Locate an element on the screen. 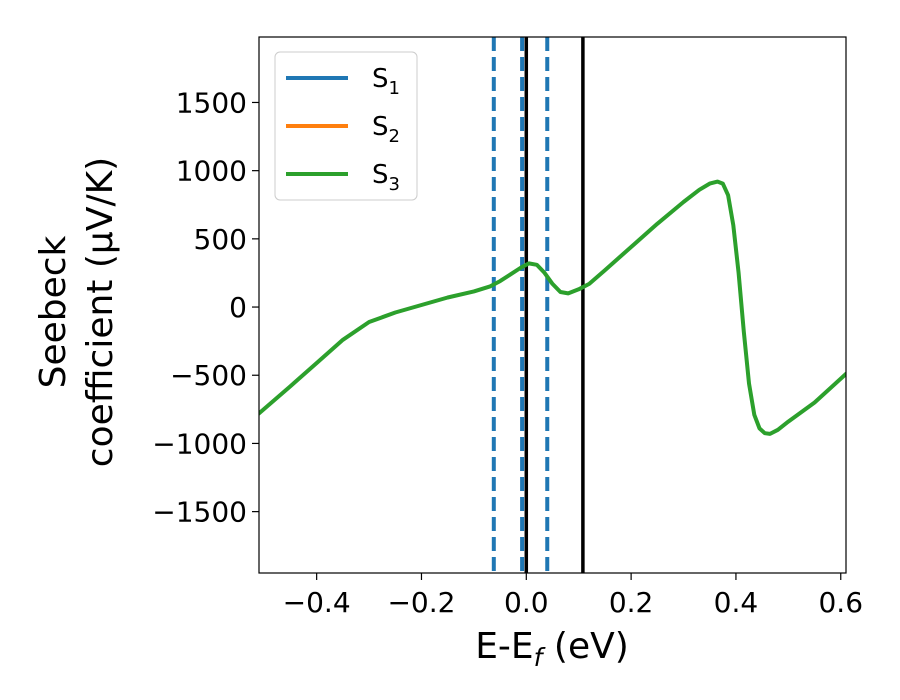 The image size is (900, 700). x-axis-title: E-Ef (eV) is located at coordinates (552, 649).